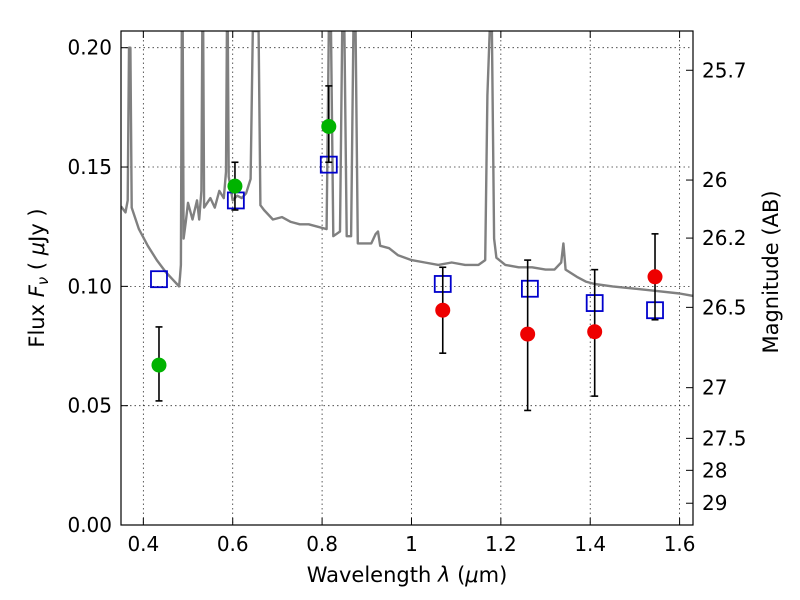  What do you see at coordinates (89, 525) in the screenshot?
I see `y-tick-label: 0.00` at bounding box center [89, 525].